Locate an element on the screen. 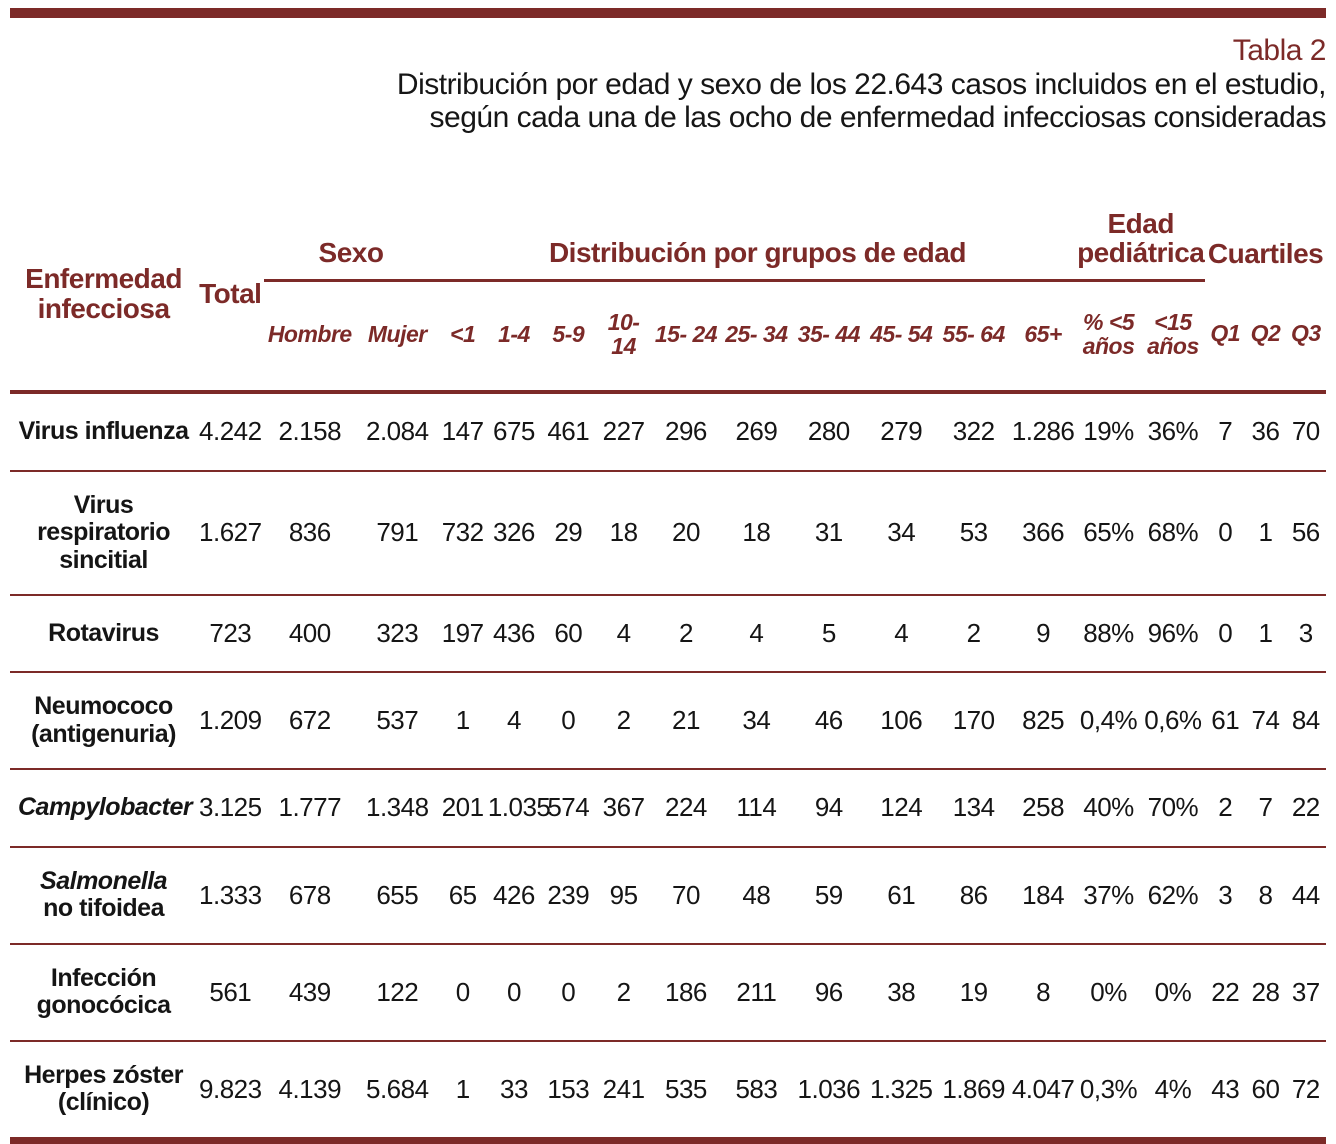 This screenshot has width=1336, height=1144. data-cell: 1 is located at coordinates (1265, 633).